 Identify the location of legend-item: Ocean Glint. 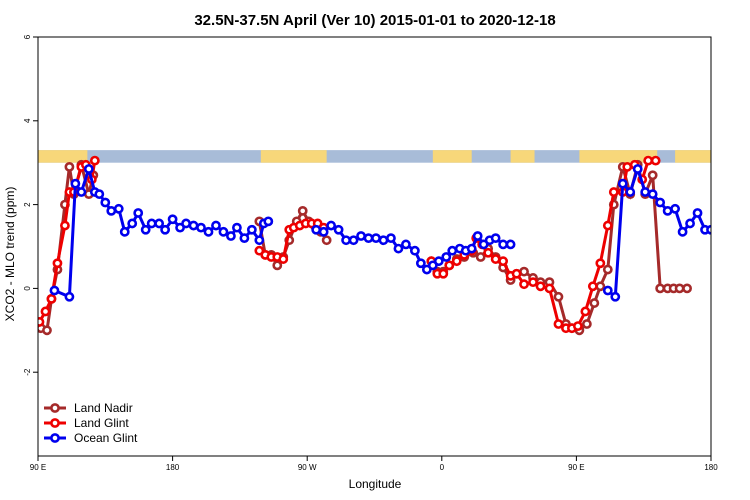
(91, 438).